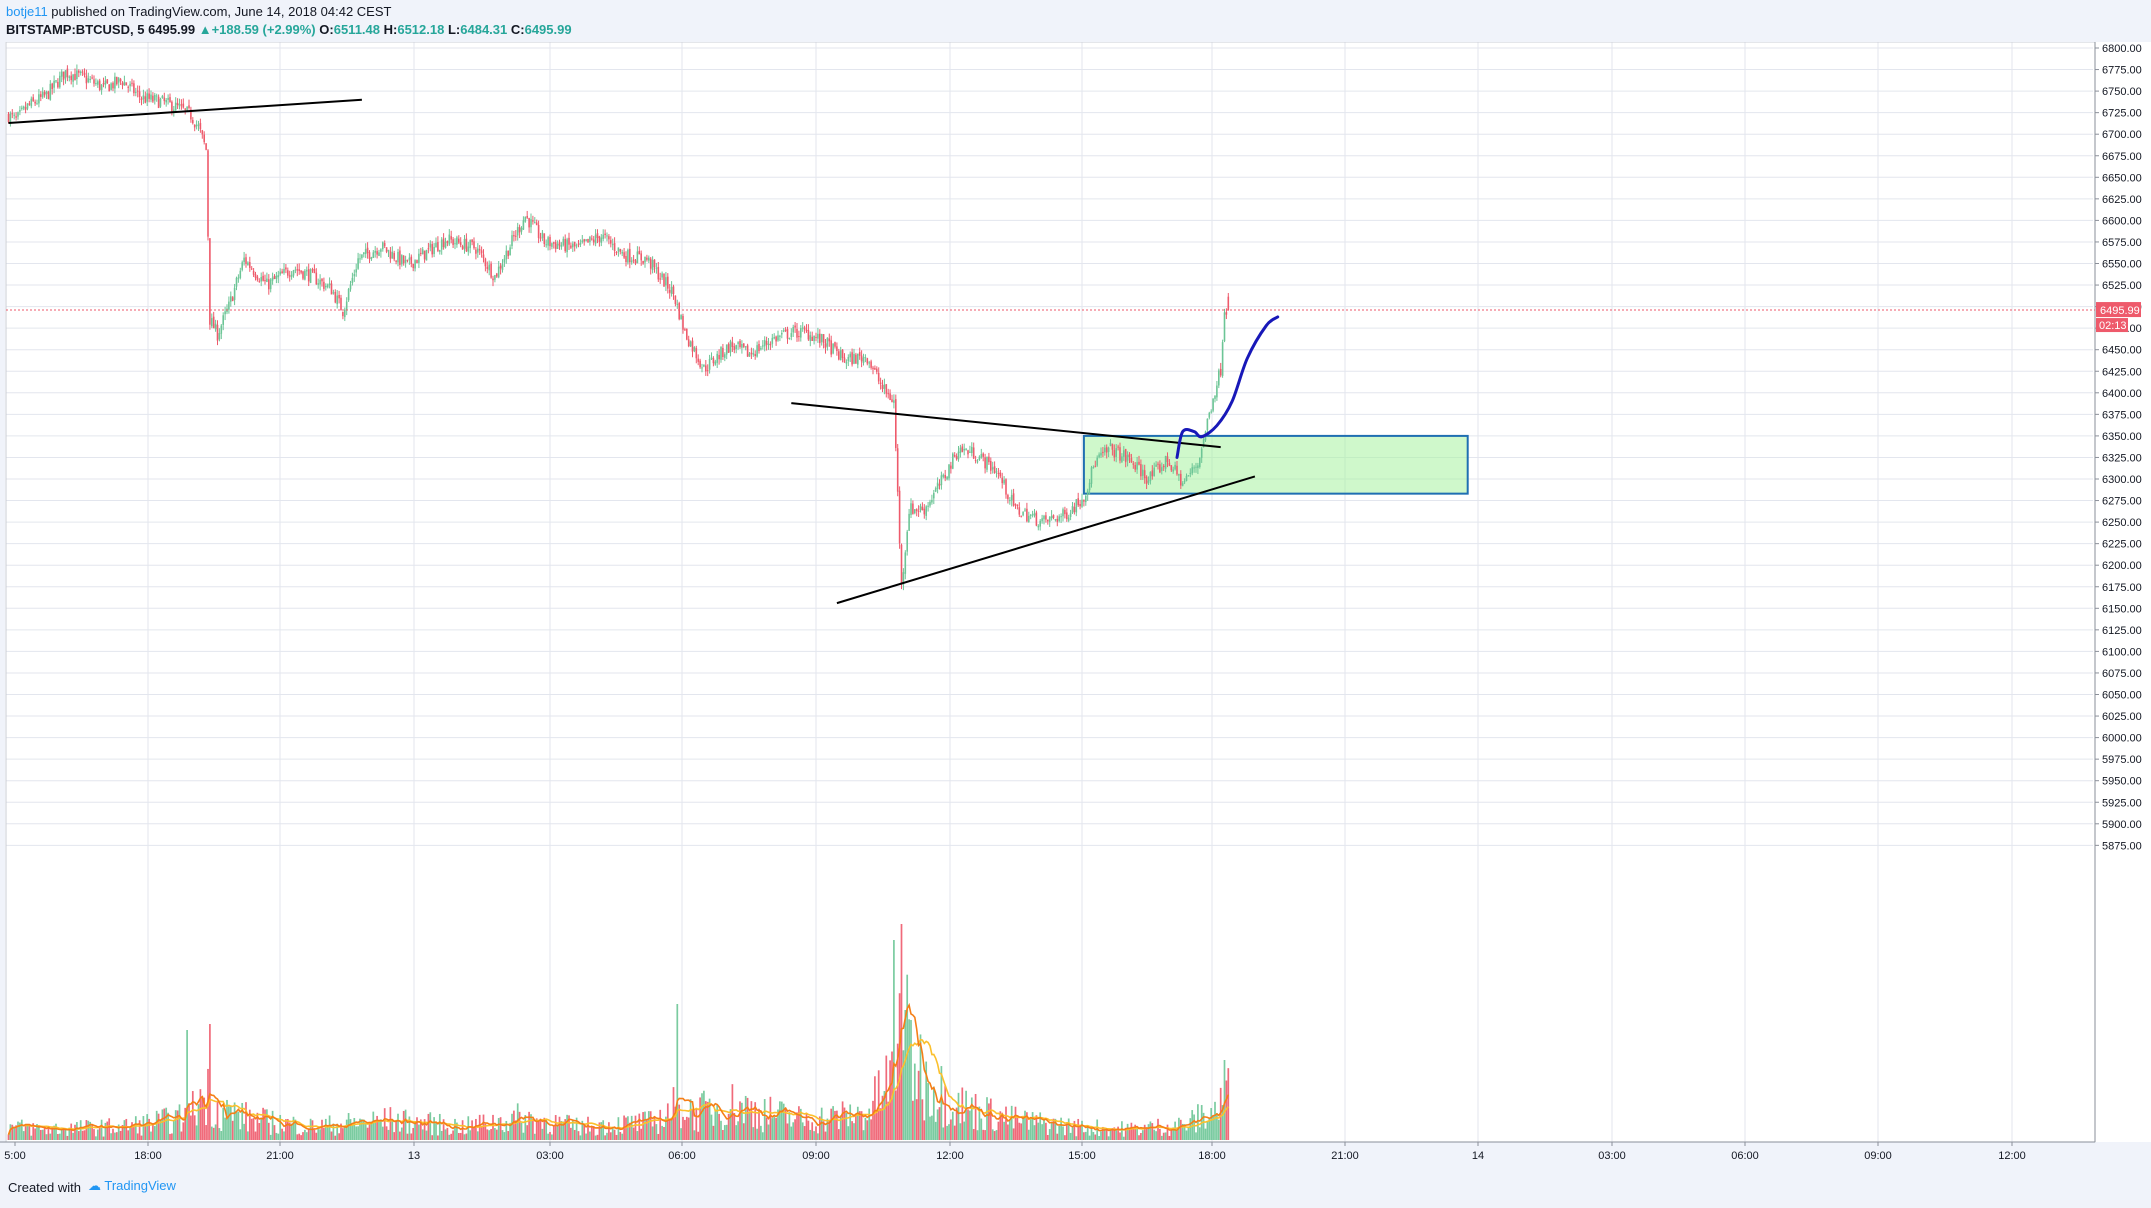 This screenshot has height=1208, width=2151. I want to click on volume-moving-averages, so click(618, 1069).